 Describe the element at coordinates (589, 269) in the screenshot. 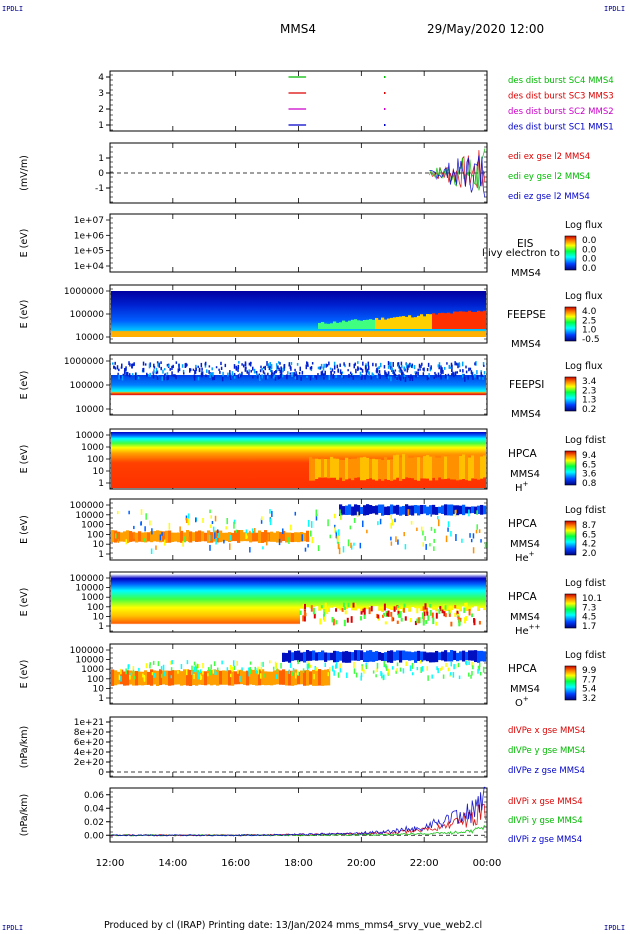

I see `colorbar-tick-label: 0.0` at that location.